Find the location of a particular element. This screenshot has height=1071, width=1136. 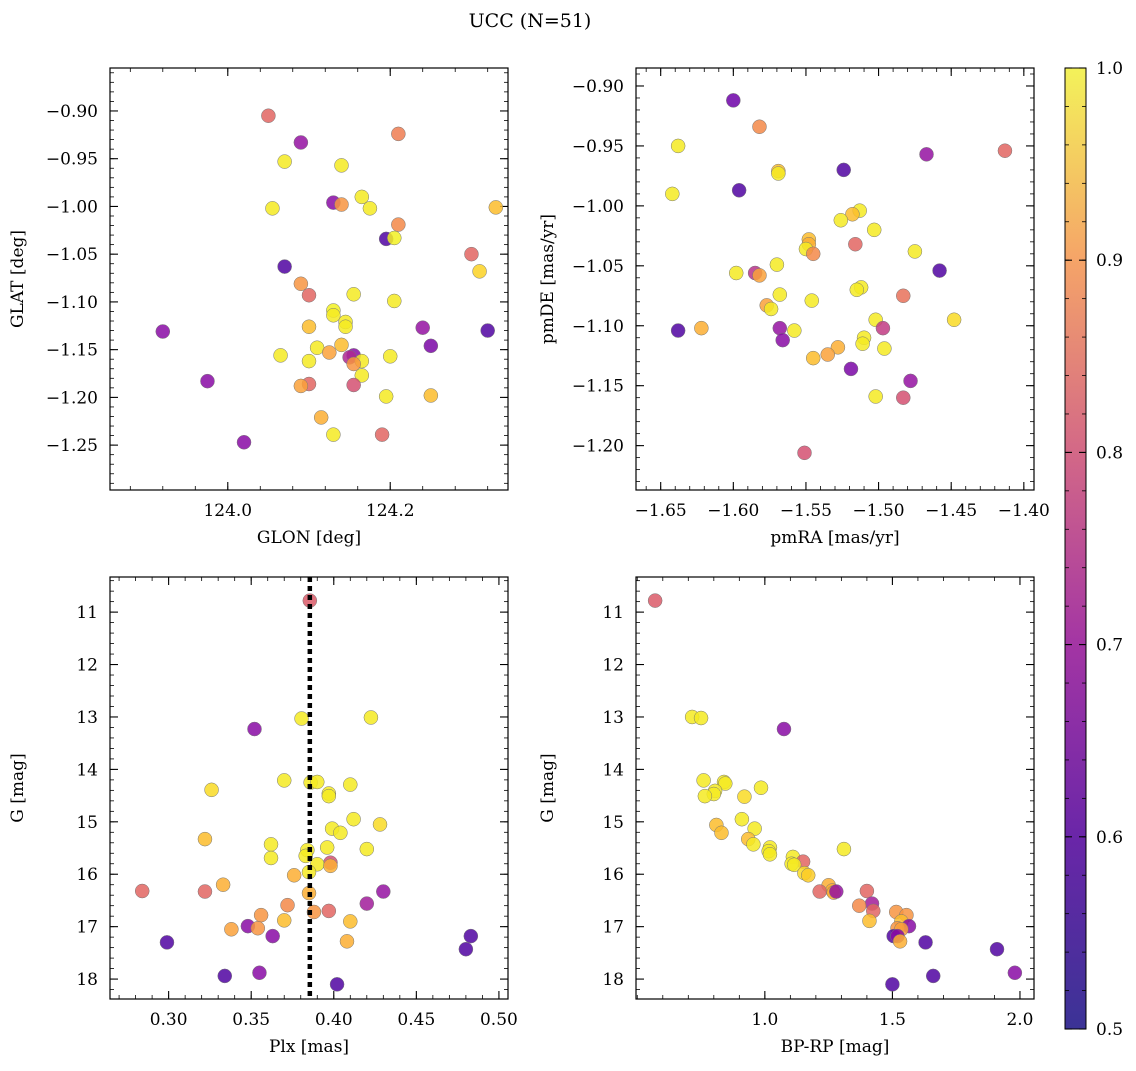

x-tick-label: 0.50 is located at coordinates (499, 1020).